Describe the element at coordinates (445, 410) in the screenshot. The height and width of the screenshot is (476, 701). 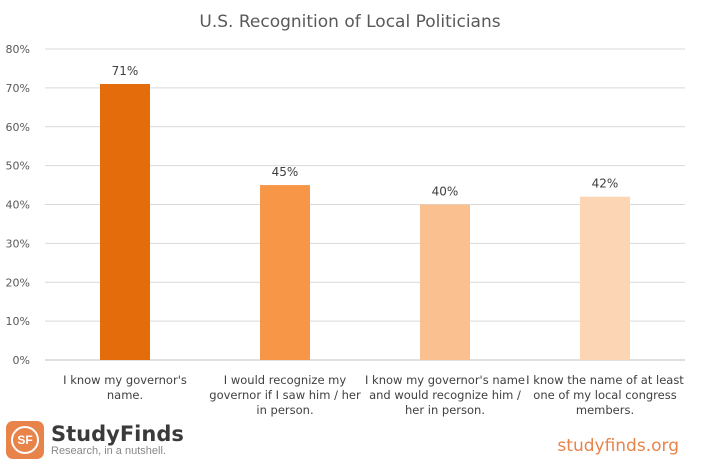
I see `x-tick-label: her in person.` at that location.